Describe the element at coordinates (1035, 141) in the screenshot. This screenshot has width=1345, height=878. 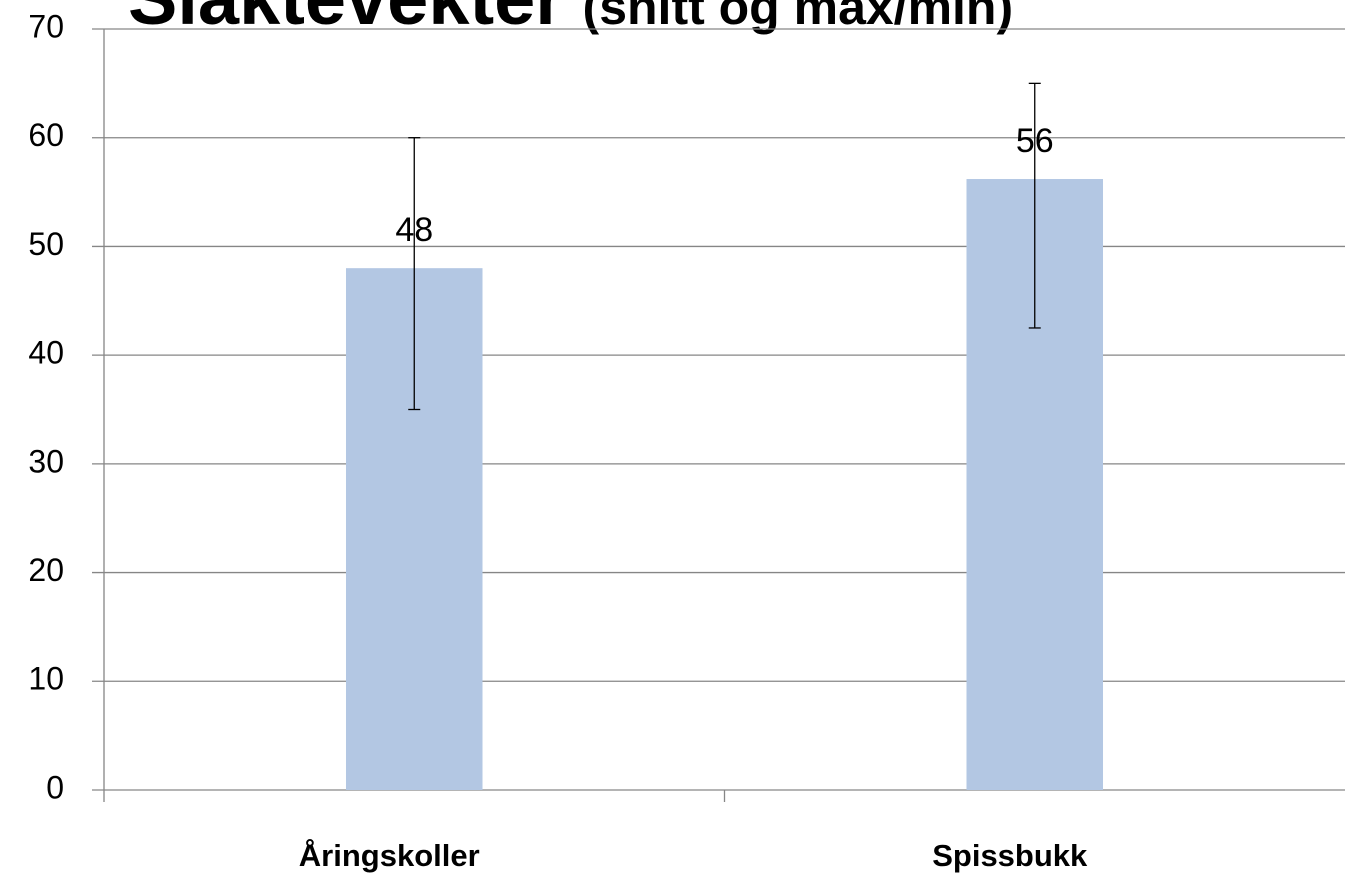
I see `data-label: 56` at that location.